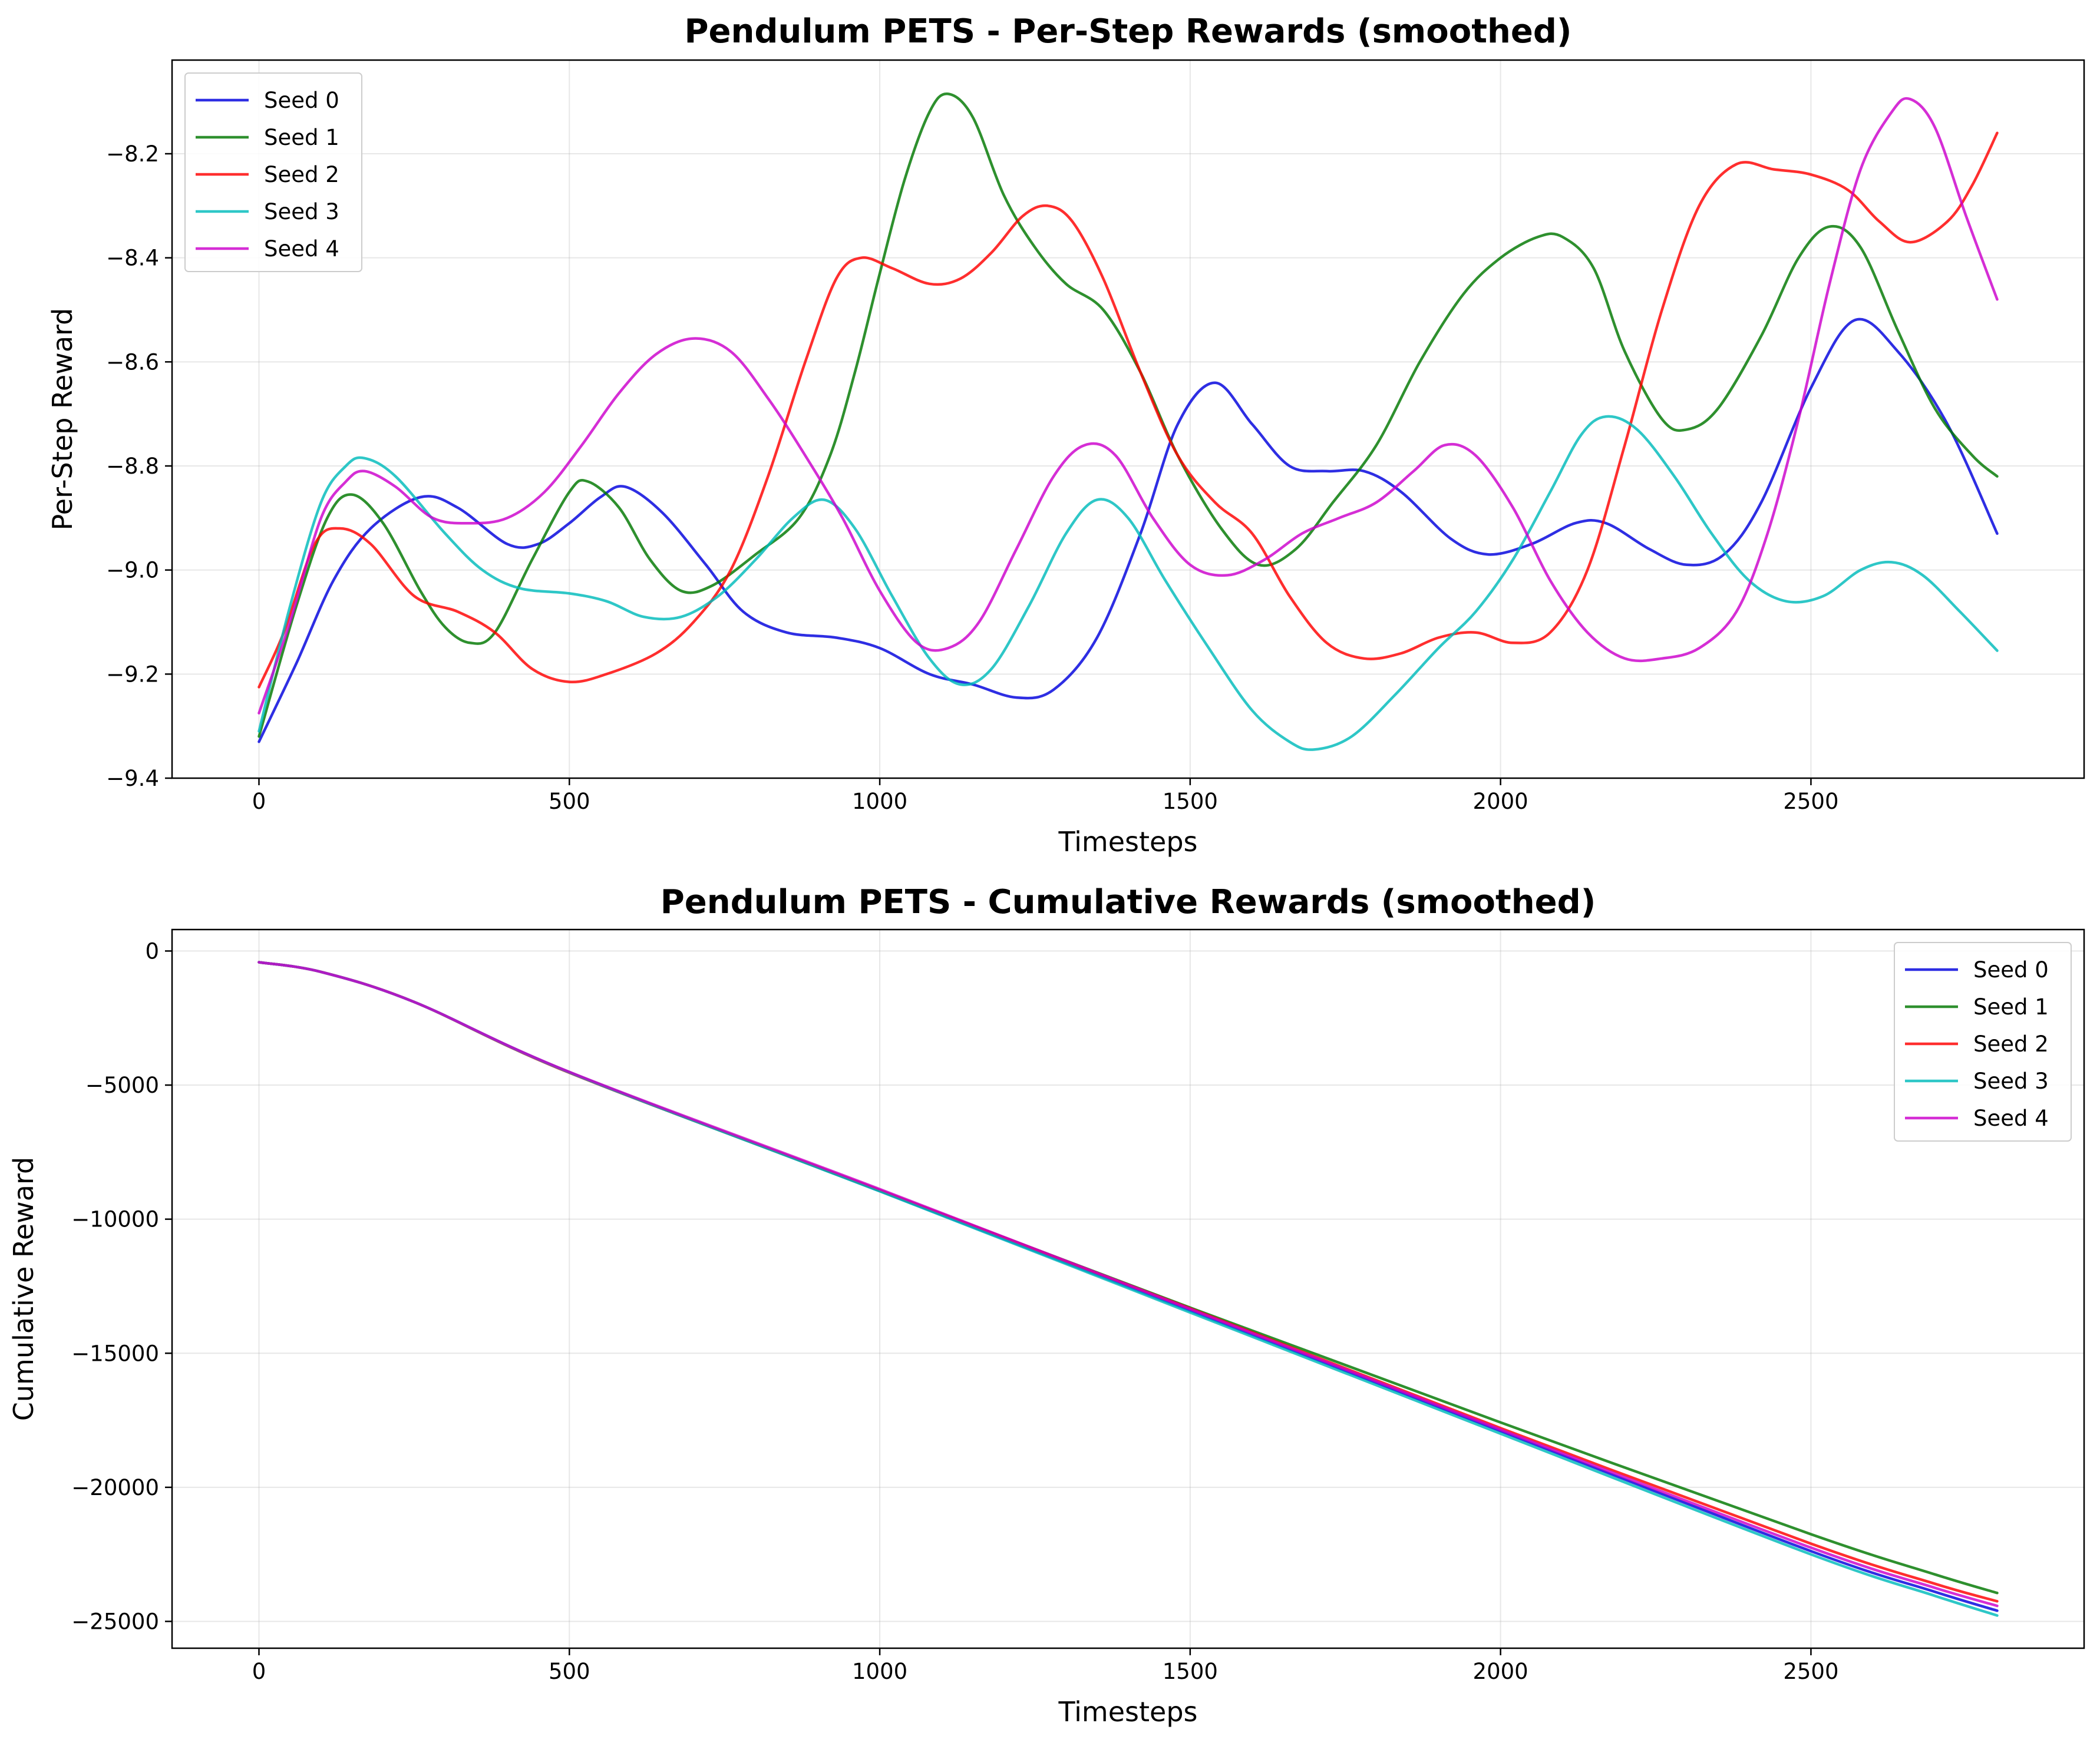 Image resolution: width=2100 pixels, height=1746 pixels. Describe the element at coordinates (301, 249) in the screenshot. I see `per-step-legend-label: Seed 4` at that location.